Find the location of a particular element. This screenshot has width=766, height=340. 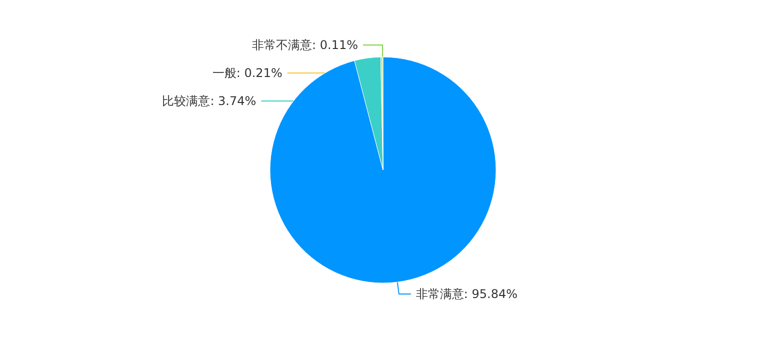

slice-label: 比较满意: 3.74% is located at coordinates (209, 101).